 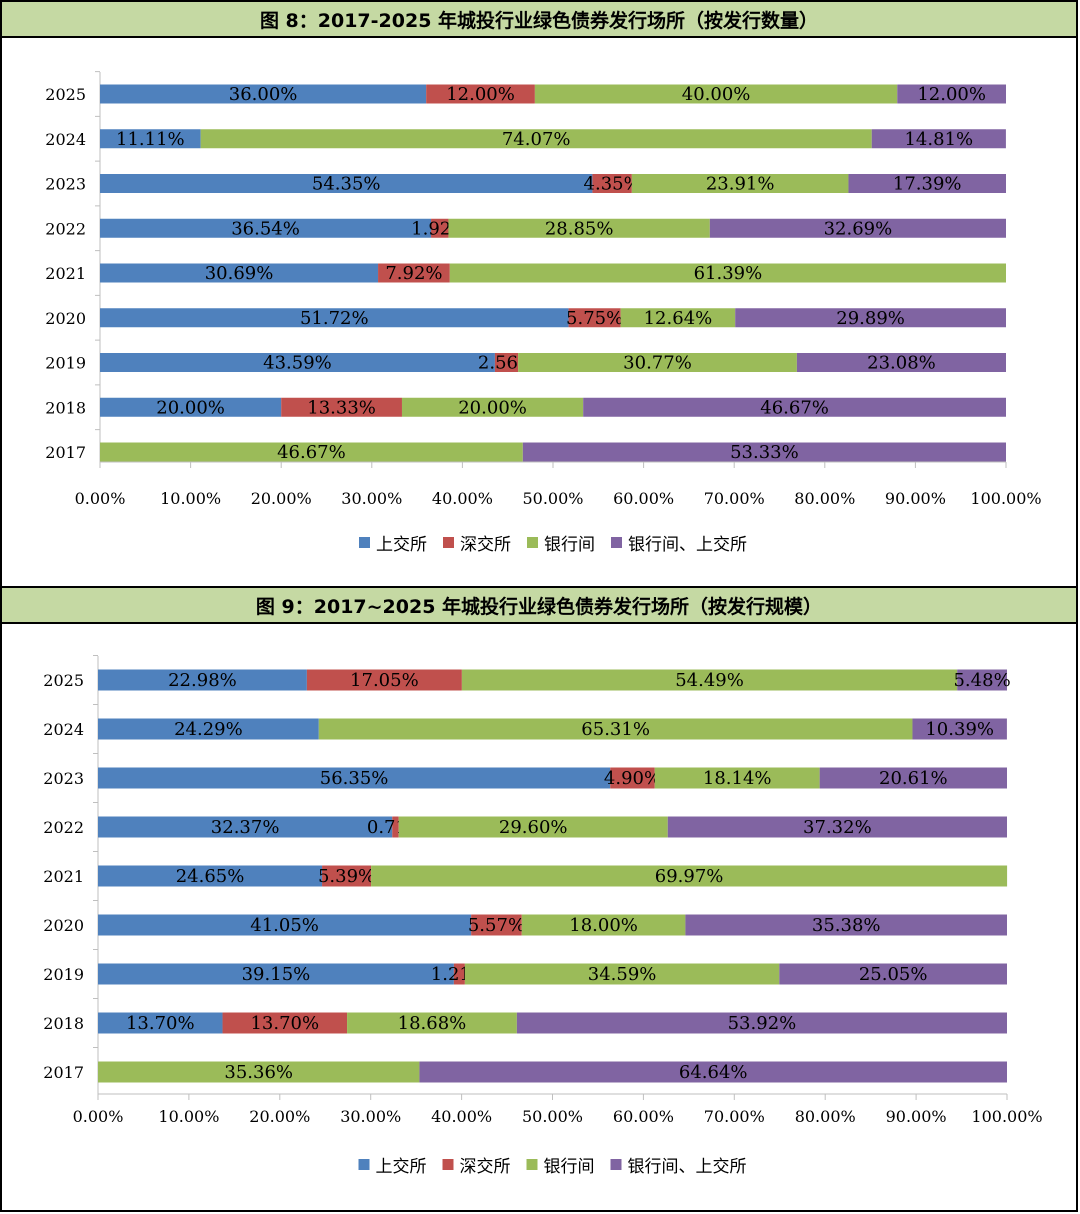 What do you see at coordinates (63, 925) in the screenshot?
I see `y-category-label: 2020` at bounding box center [63, 925].